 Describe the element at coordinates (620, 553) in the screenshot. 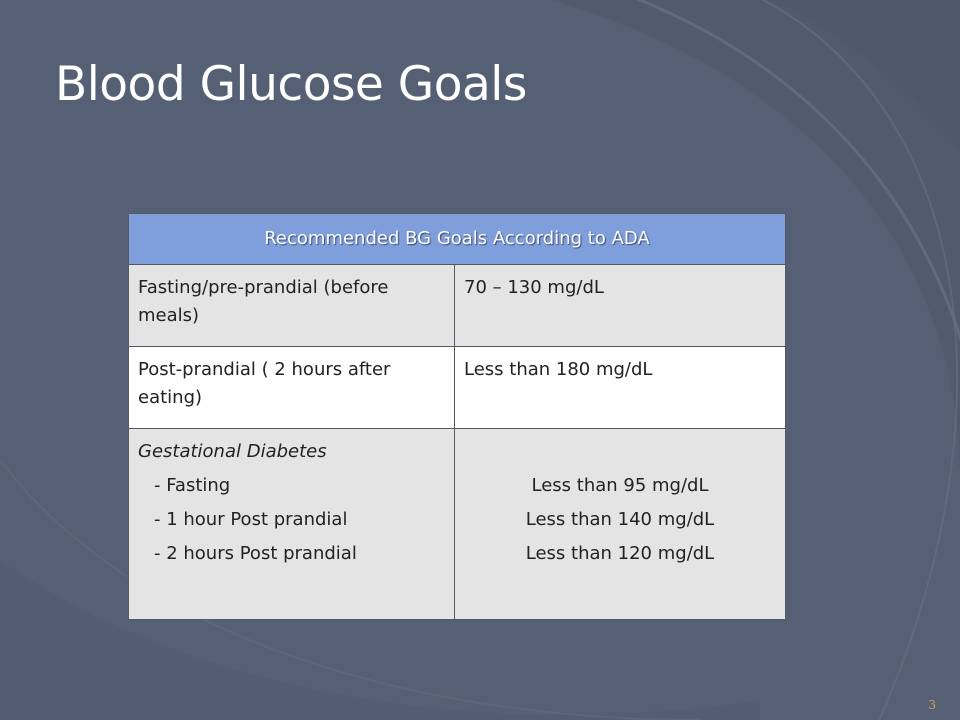

I see `gestational-item-value: Less than 120 mg/dL` at that location.